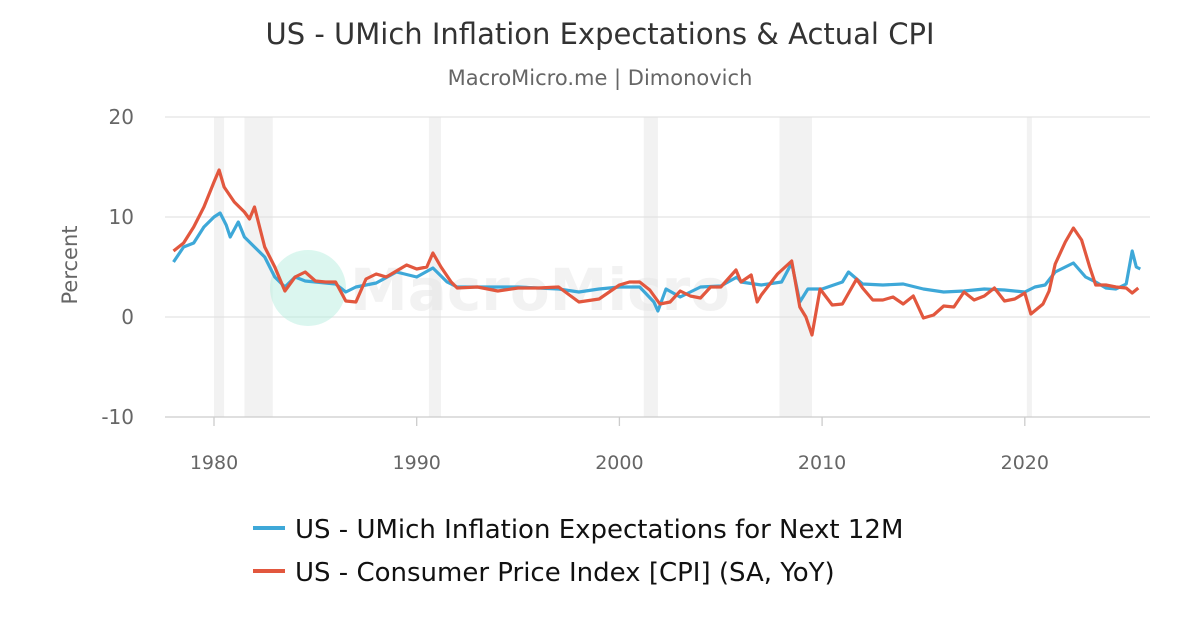  I want to click on y-tick-label: 10, so click(121, 217).